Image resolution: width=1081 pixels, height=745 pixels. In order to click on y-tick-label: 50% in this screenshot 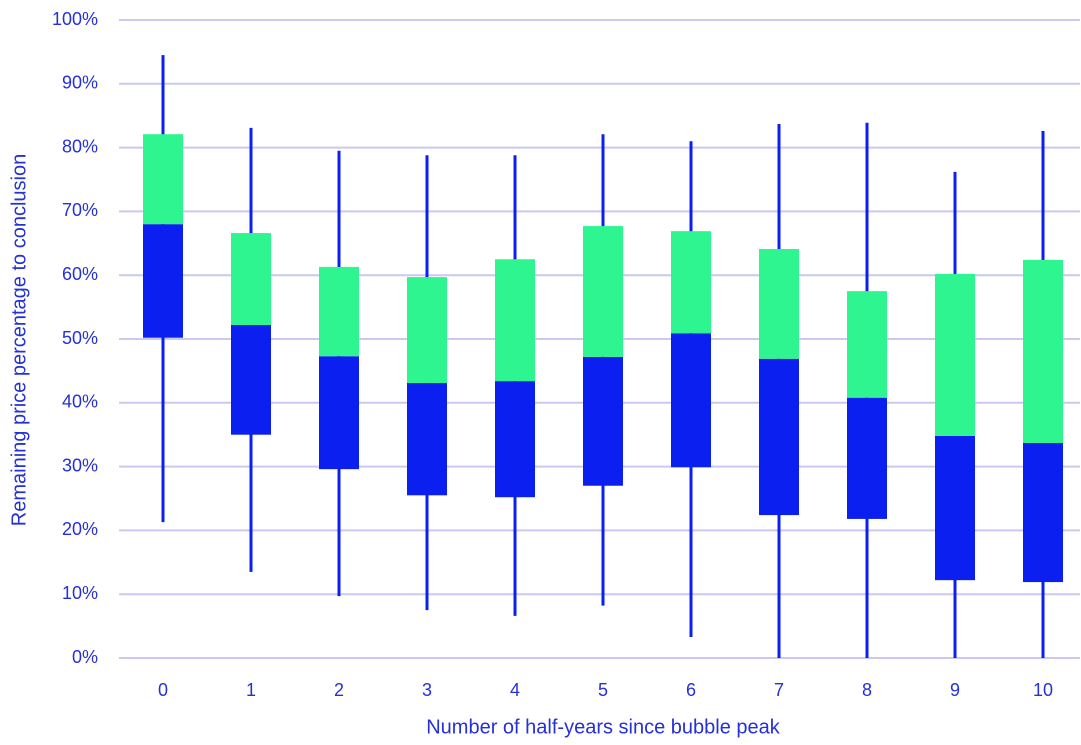, I will do `click(80, 338)`.